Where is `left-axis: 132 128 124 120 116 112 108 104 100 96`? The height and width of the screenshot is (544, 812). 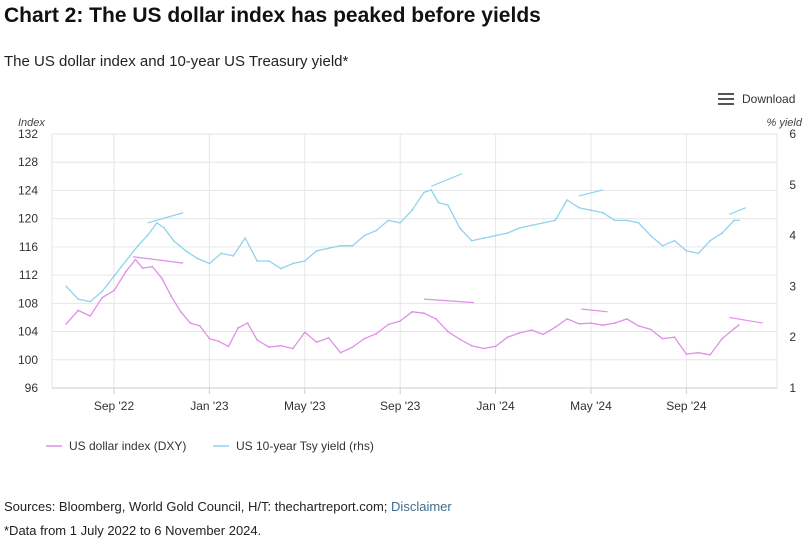
left-axis: 132 128 124 120 116 112 108 104 100 96 is located at coordinates (28, 261).